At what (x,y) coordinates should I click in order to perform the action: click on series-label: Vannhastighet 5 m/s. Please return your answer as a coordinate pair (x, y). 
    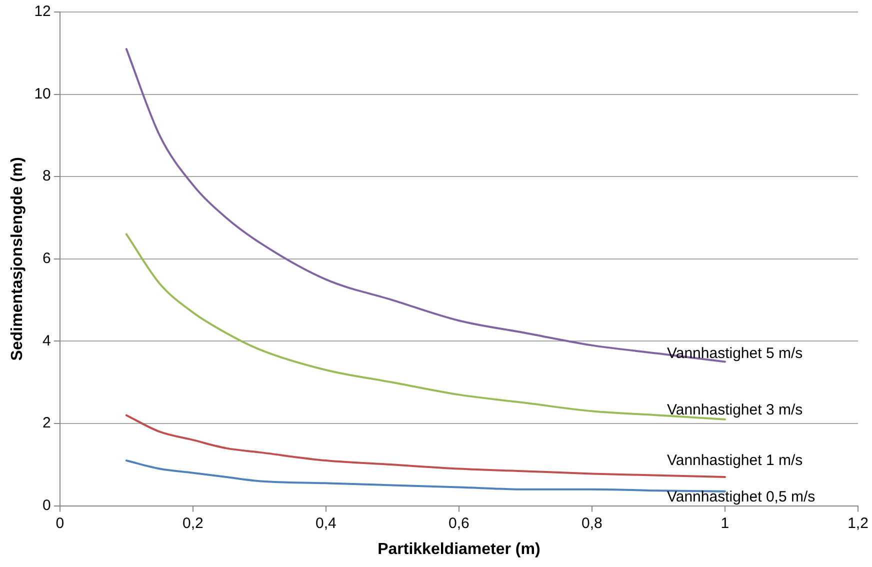
    Looking at the image, I should click on (734, 353).